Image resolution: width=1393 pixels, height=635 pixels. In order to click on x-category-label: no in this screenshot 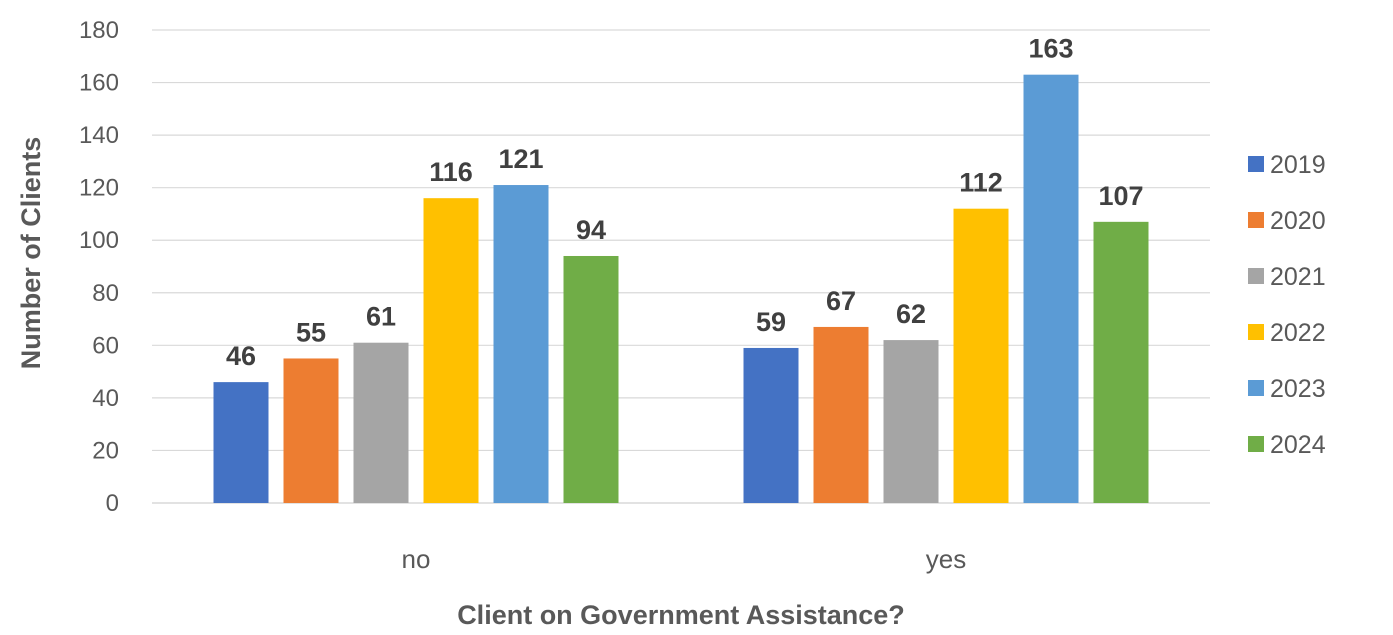, I will do `click(416, 559)`.